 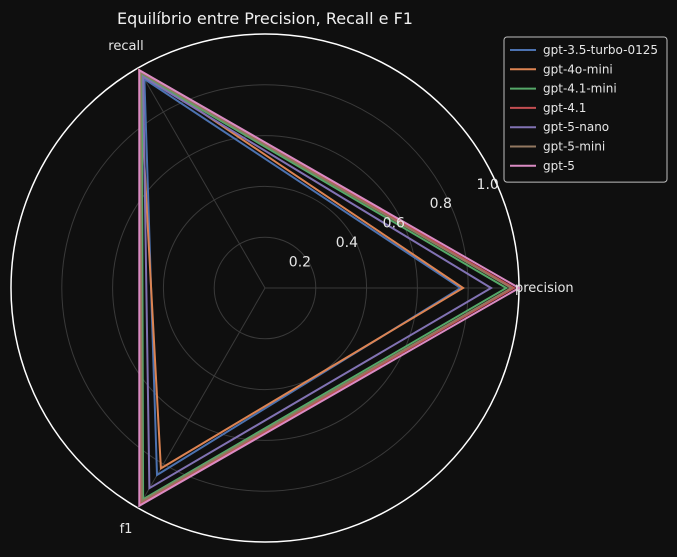 I want to click on legend-label: gpt-5-mini, so click(x=574, y=147).